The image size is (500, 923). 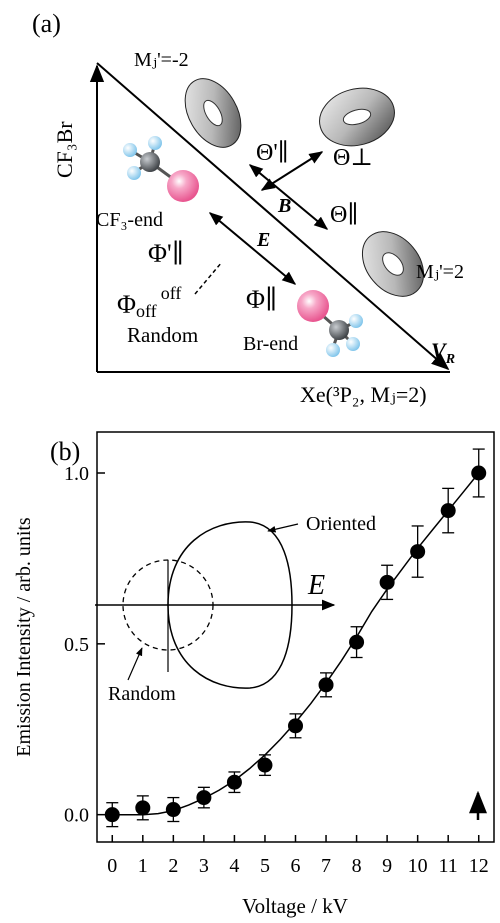 What do you see at coordinates (440, 272) in the screenshot?
I see `mj-plus-label: Mⱼ'=2` at bounding box center [440, 272].